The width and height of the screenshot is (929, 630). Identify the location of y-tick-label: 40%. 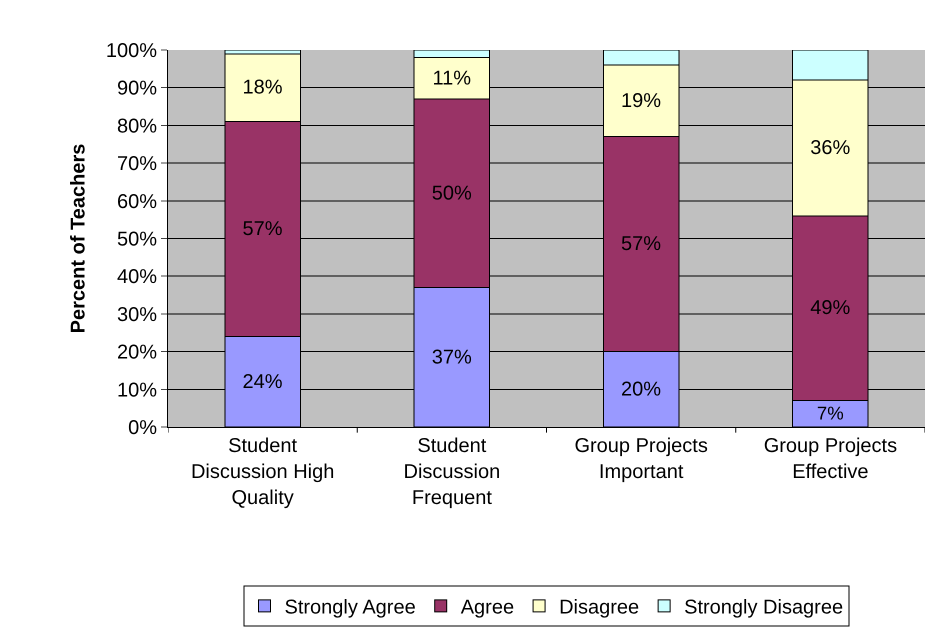
(137, 277).